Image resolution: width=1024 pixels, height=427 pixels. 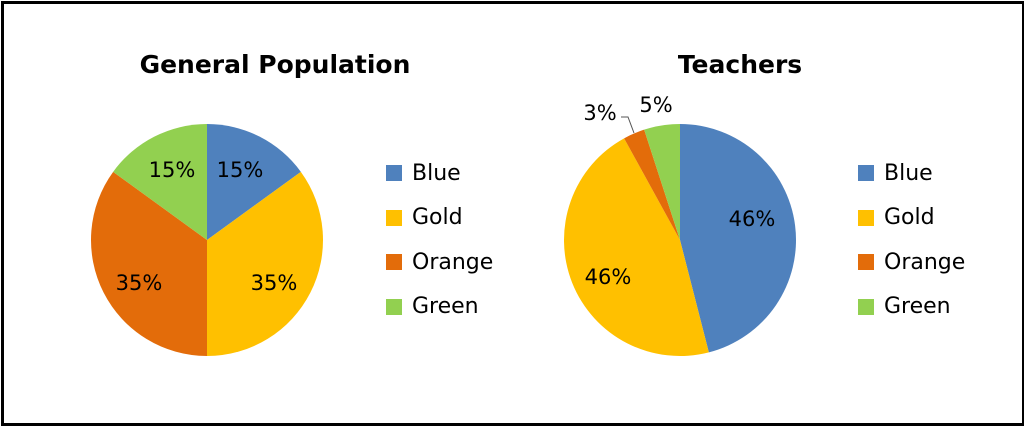 I want to click on general-population-pie: 15% 35% 35% 15%, so click(x=207, y=240).